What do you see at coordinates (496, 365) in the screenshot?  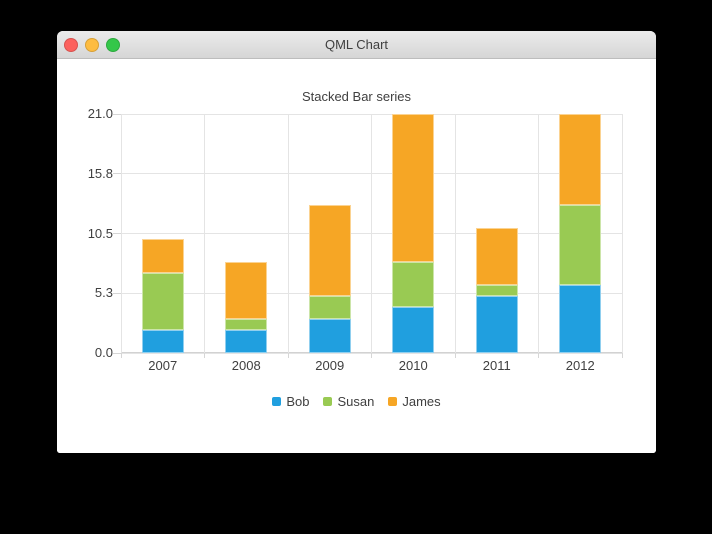 I see `x-tick-label: 2011` at bounding box center [496, 365].